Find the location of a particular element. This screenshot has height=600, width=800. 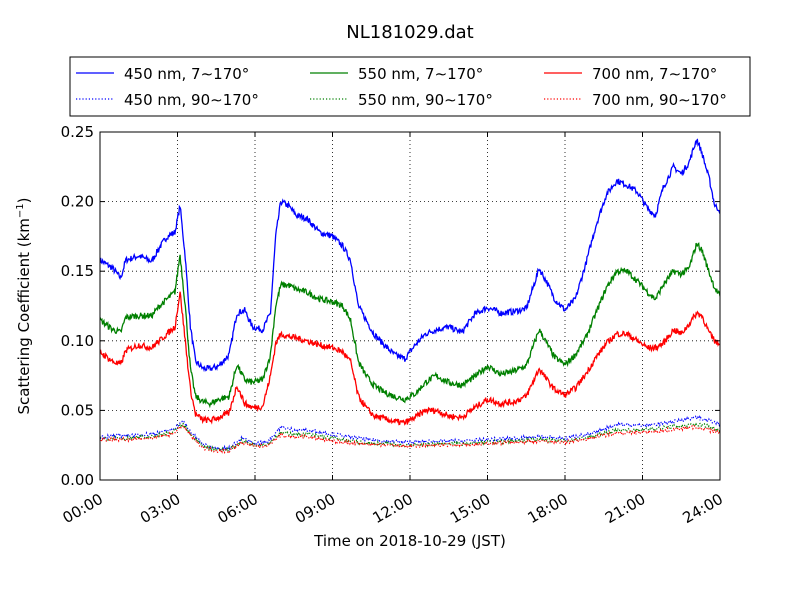

y-axis-label: Scattering Coefficient (km−1) is located at coordinates (24, 305).